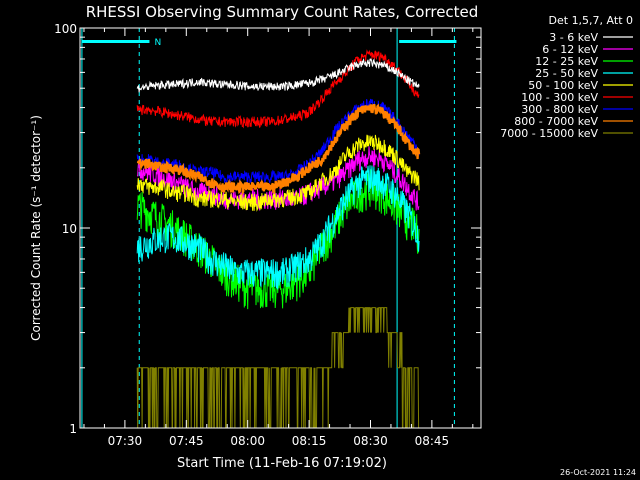 Image resolution: width=640 pixels, height=480 pixels. Describe the element at coordinates (370, 441) in the screenshot. I see `x-tick-label-4: 08:30` at that location.